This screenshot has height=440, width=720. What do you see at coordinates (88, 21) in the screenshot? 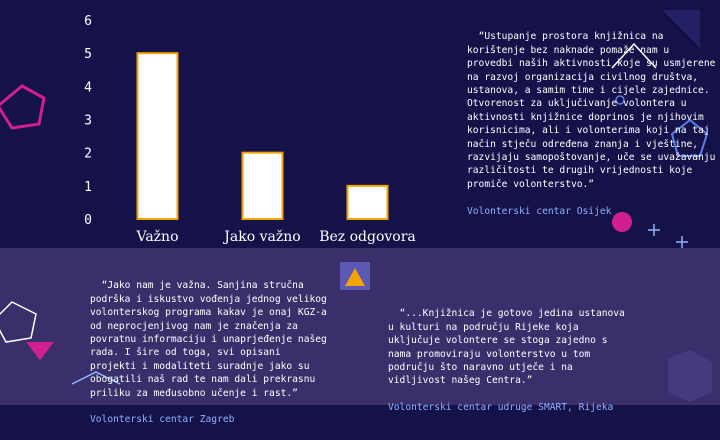
I see `y-tick-label: 6` at bounding box center [88, 21].